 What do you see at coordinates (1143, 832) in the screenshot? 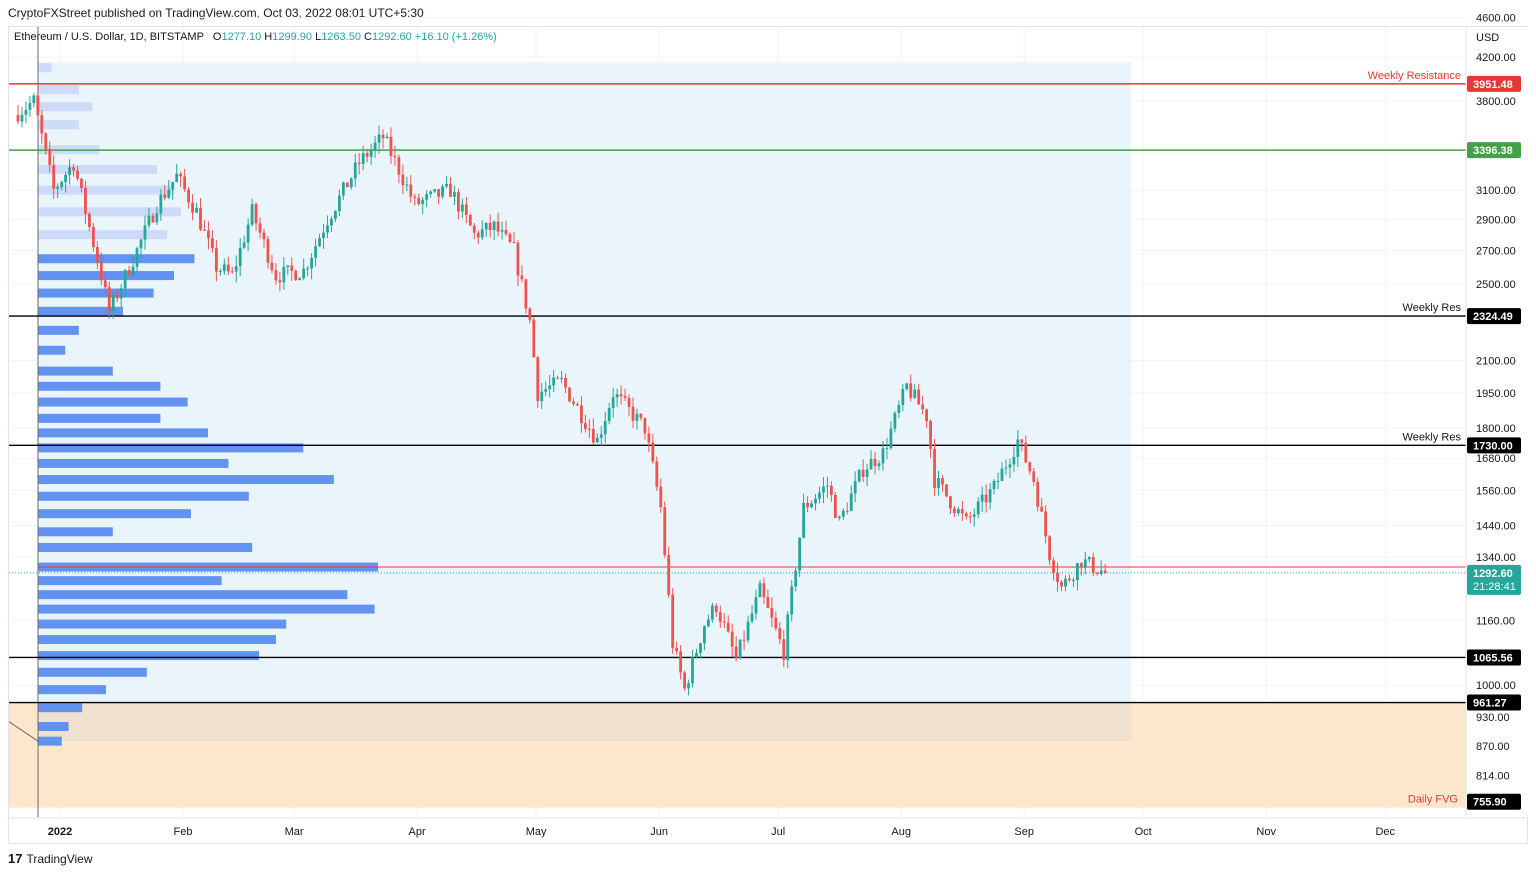
I see `time-tick-label: Oct` at bounding box center [1143, 832].